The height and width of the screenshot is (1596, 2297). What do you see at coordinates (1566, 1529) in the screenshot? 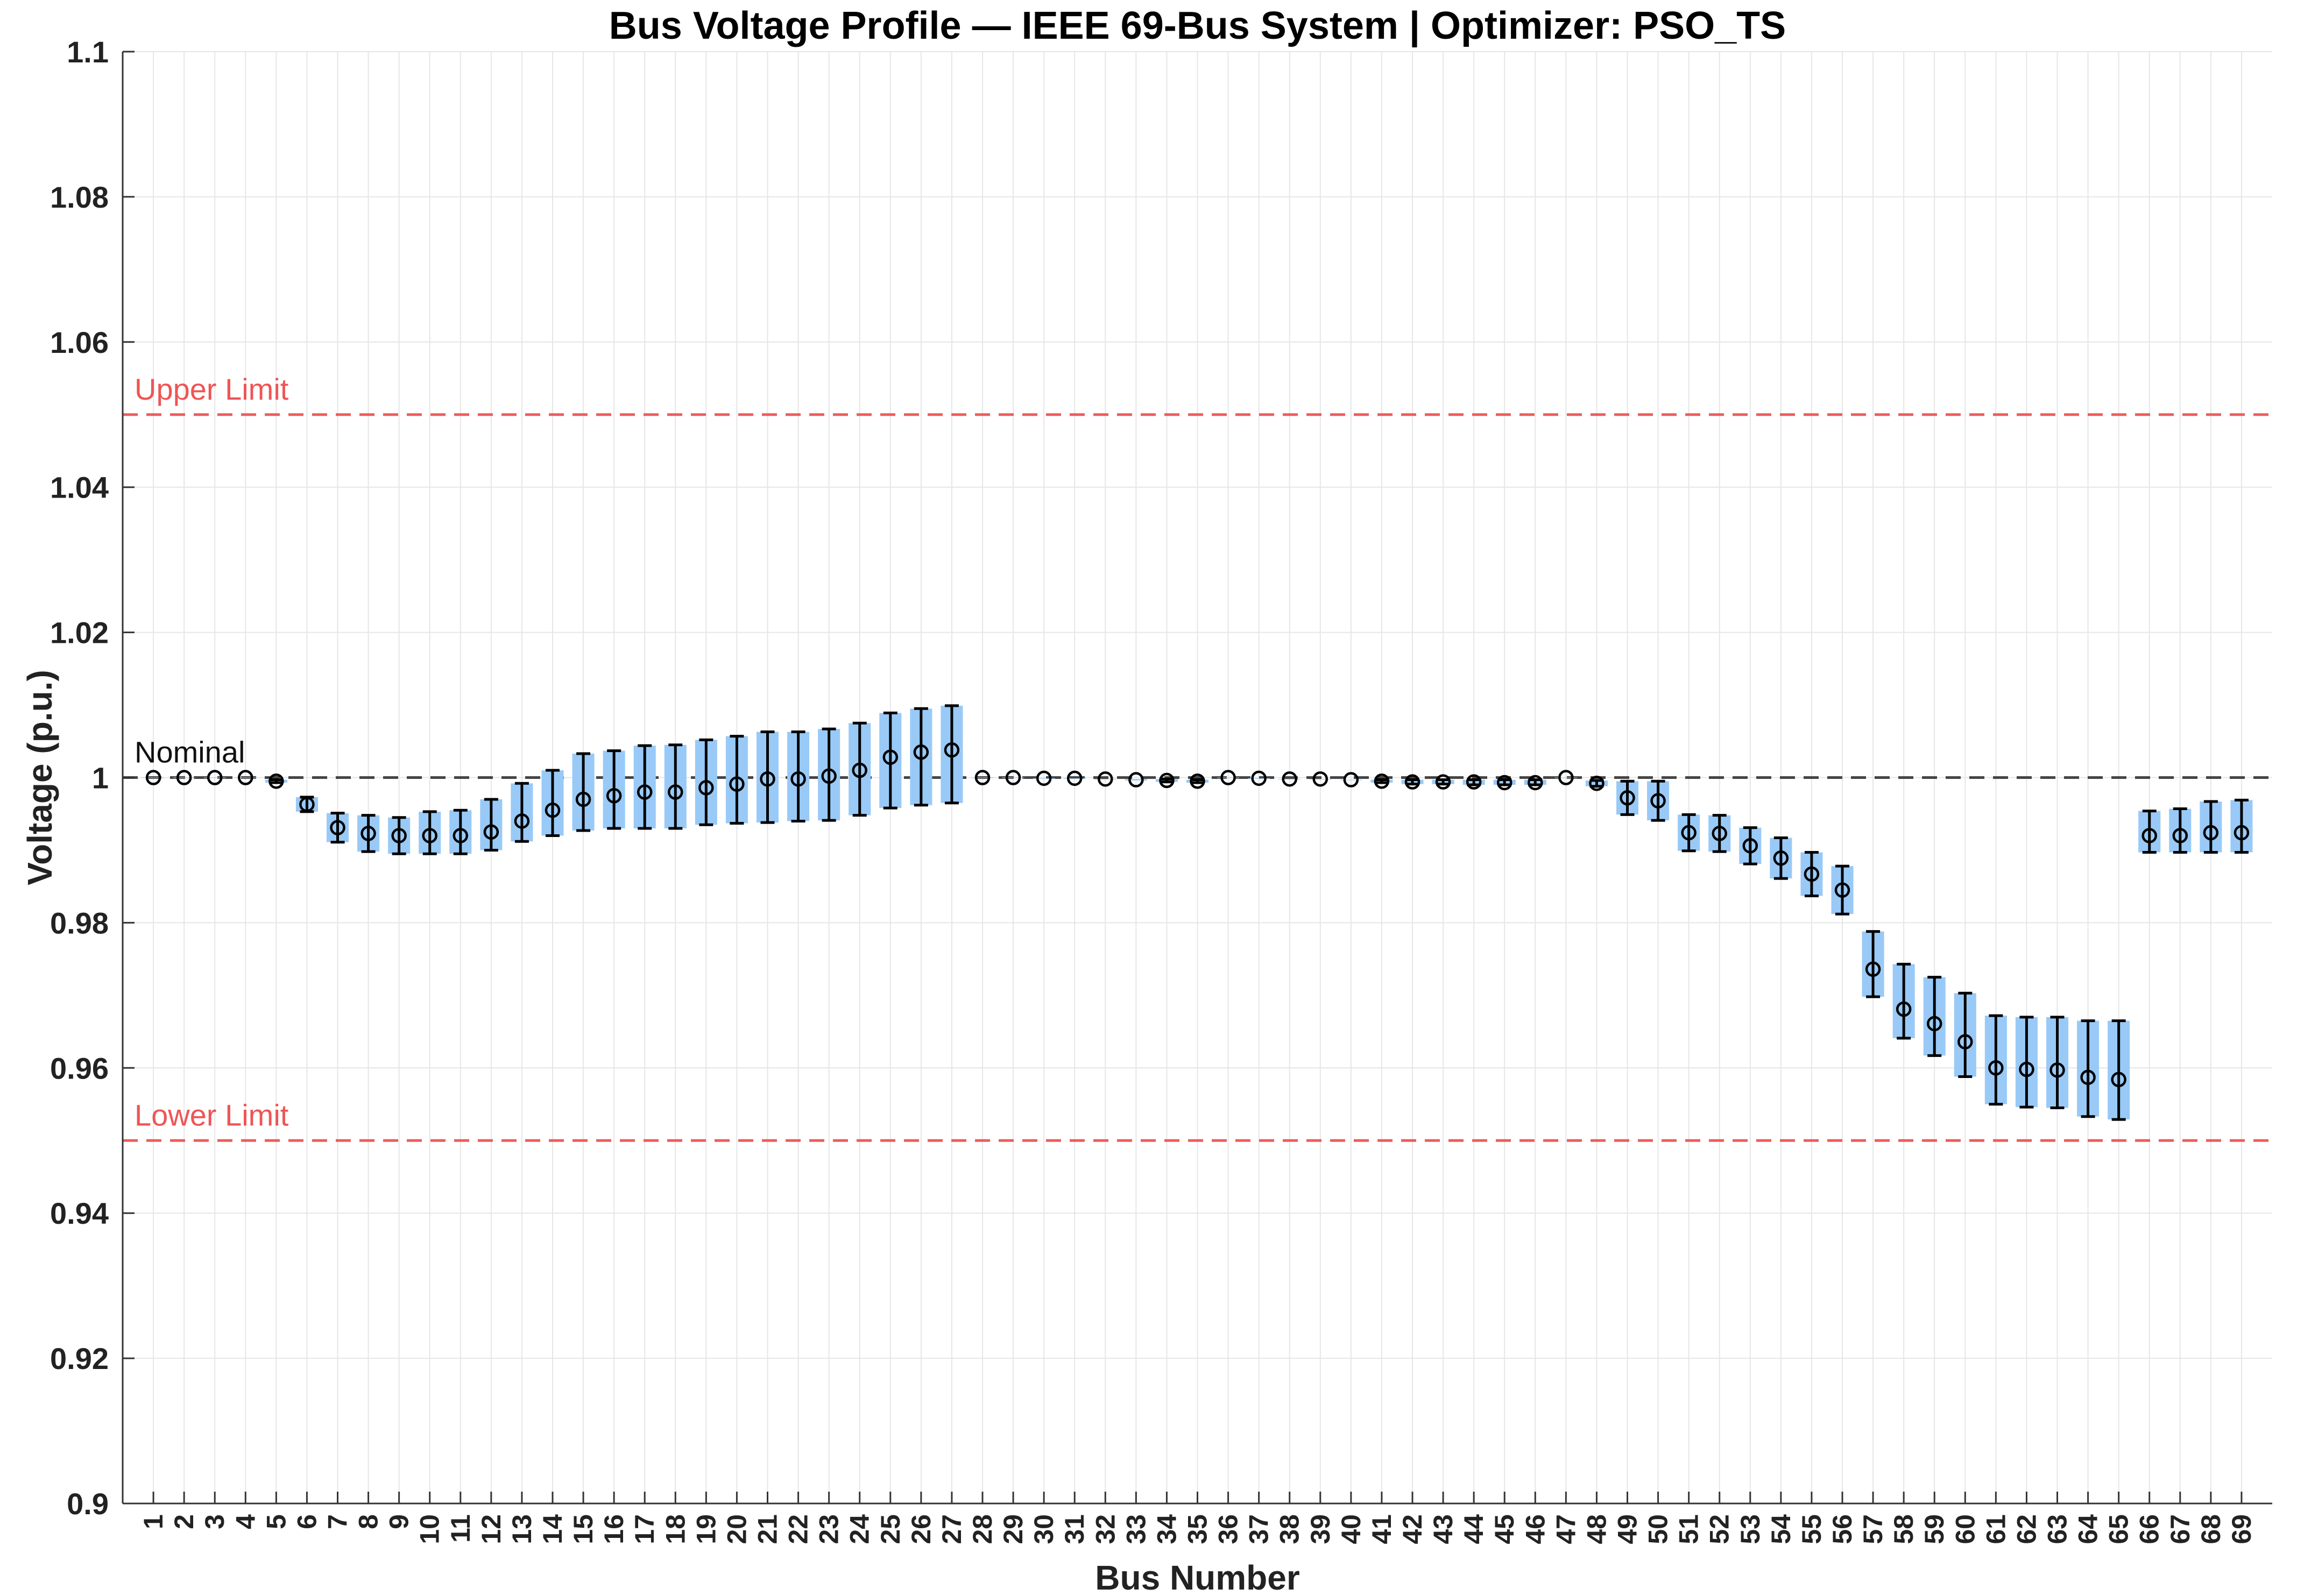
I see `x-tick-label: 47` at bounding box center [1566, 1529].